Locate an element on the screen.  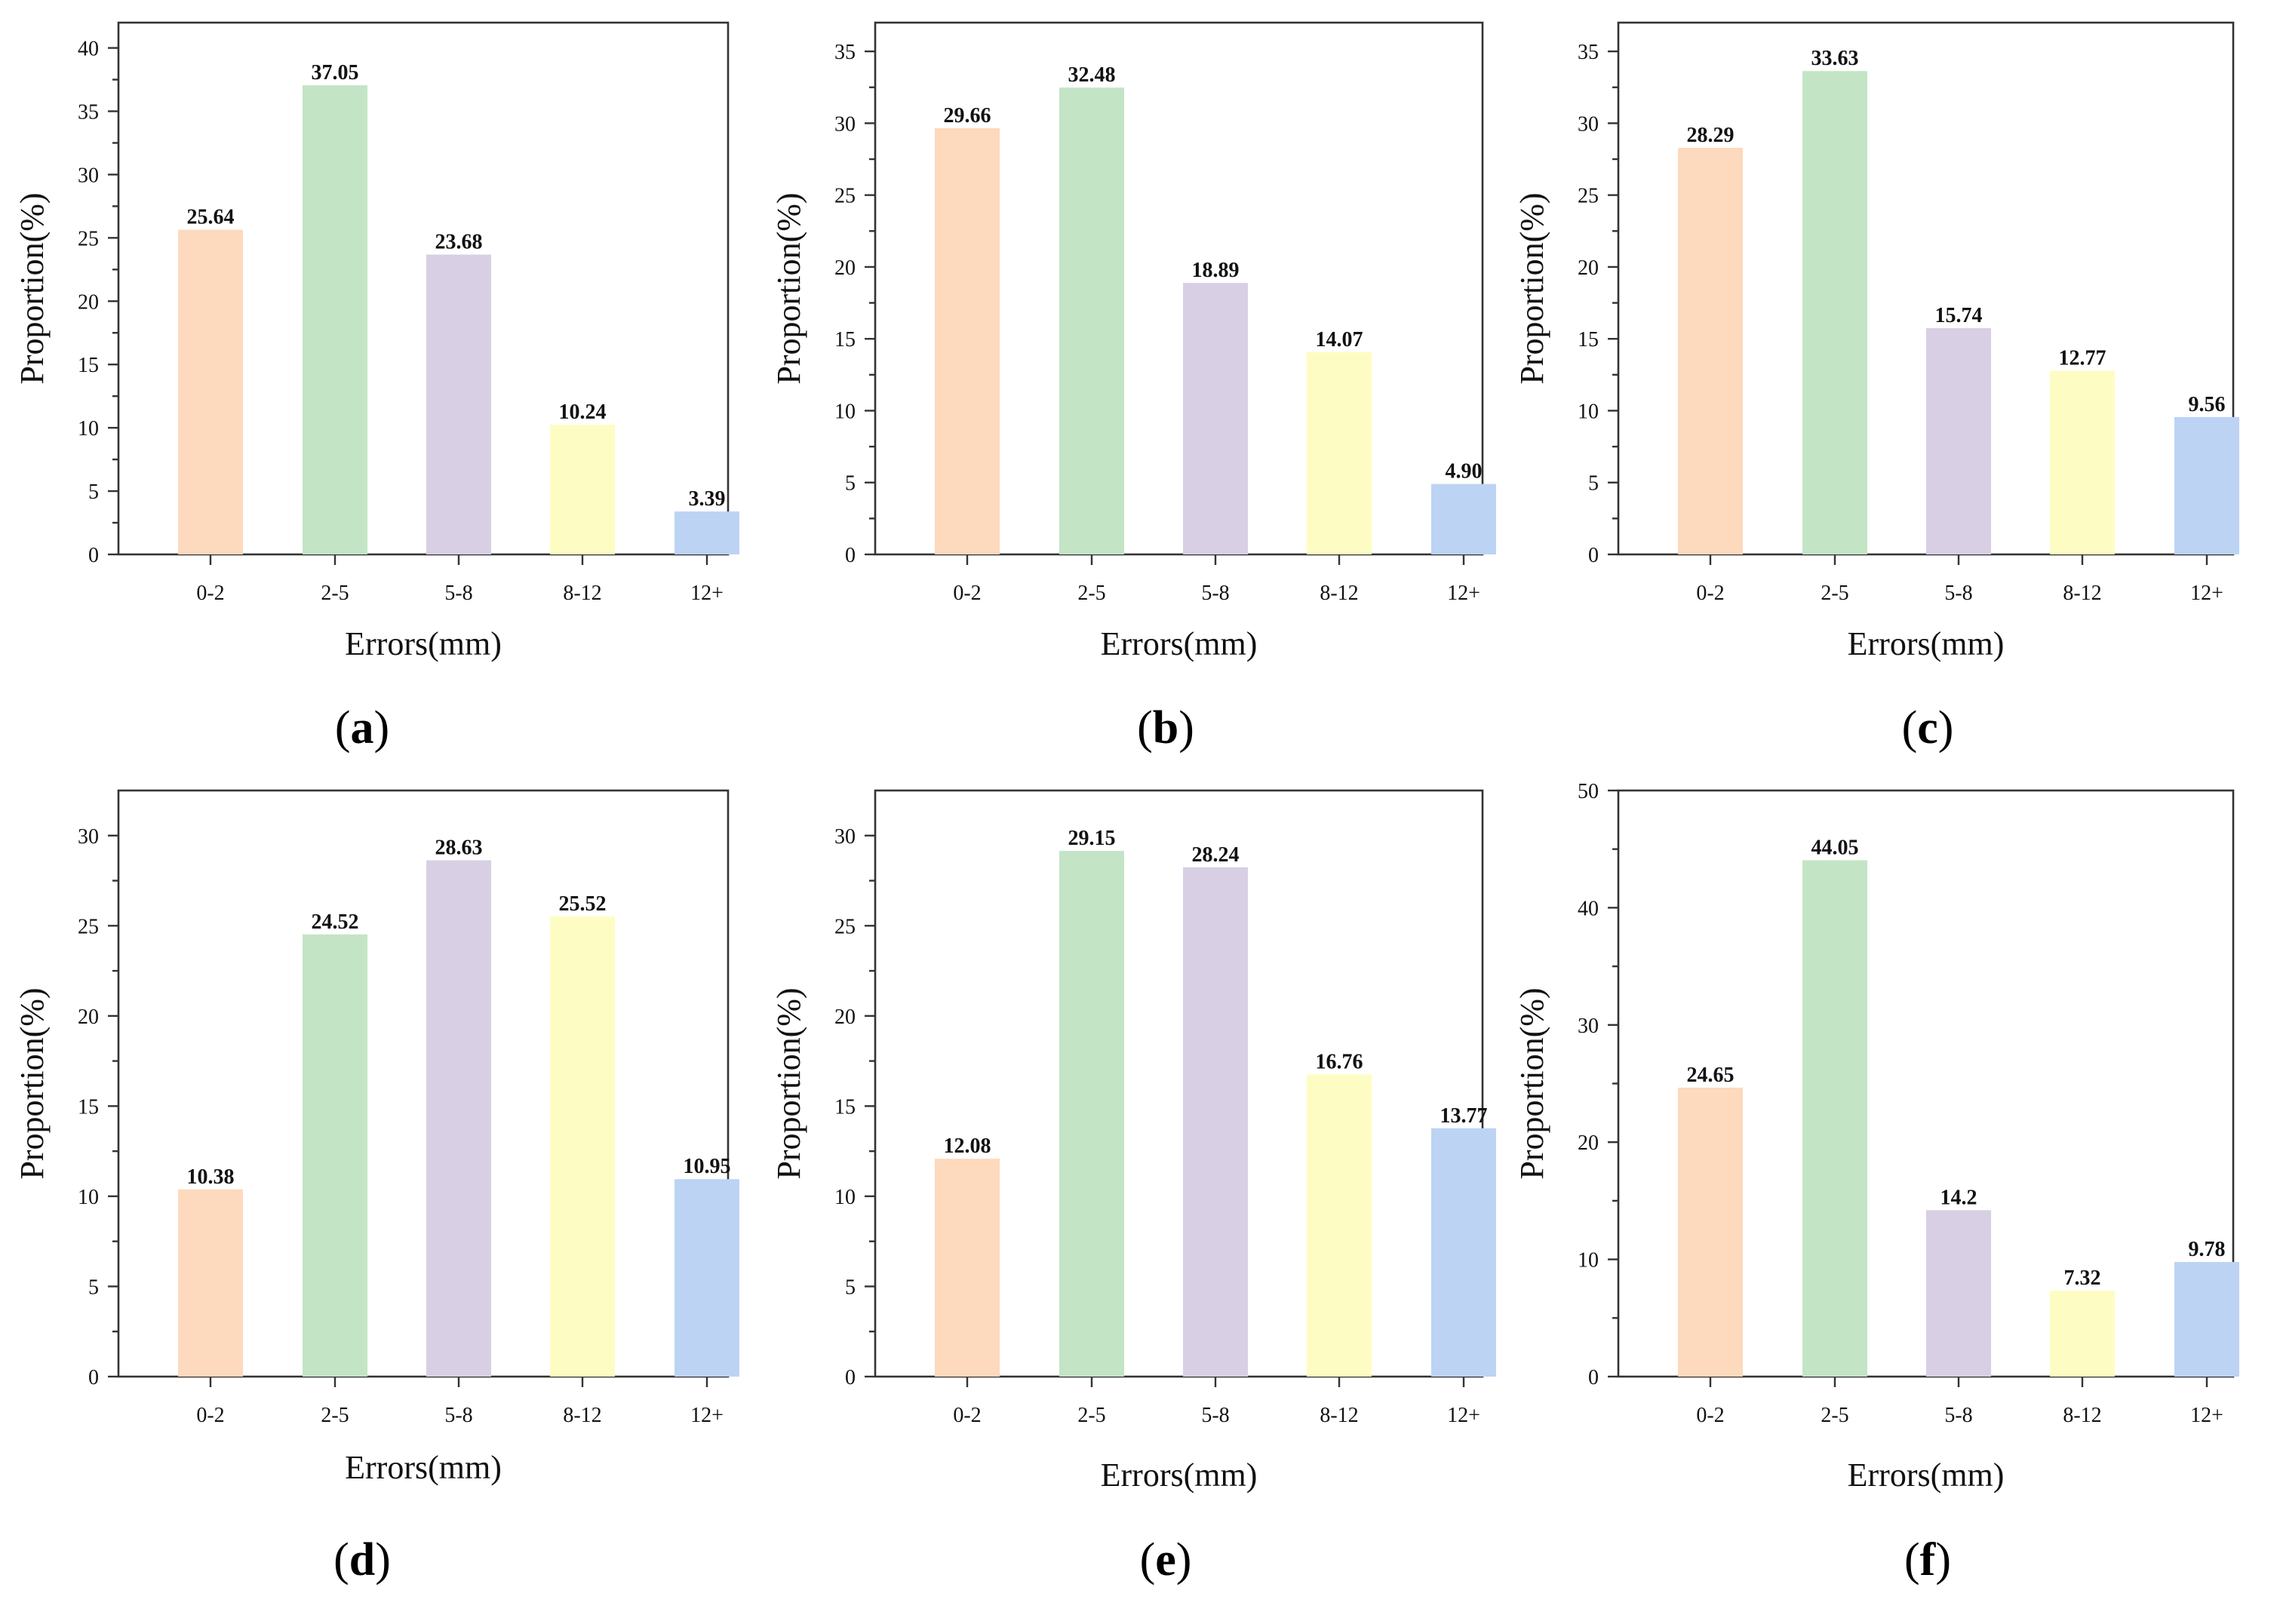
bar-value-label: 25.52 is located at coordinates (583, 904).